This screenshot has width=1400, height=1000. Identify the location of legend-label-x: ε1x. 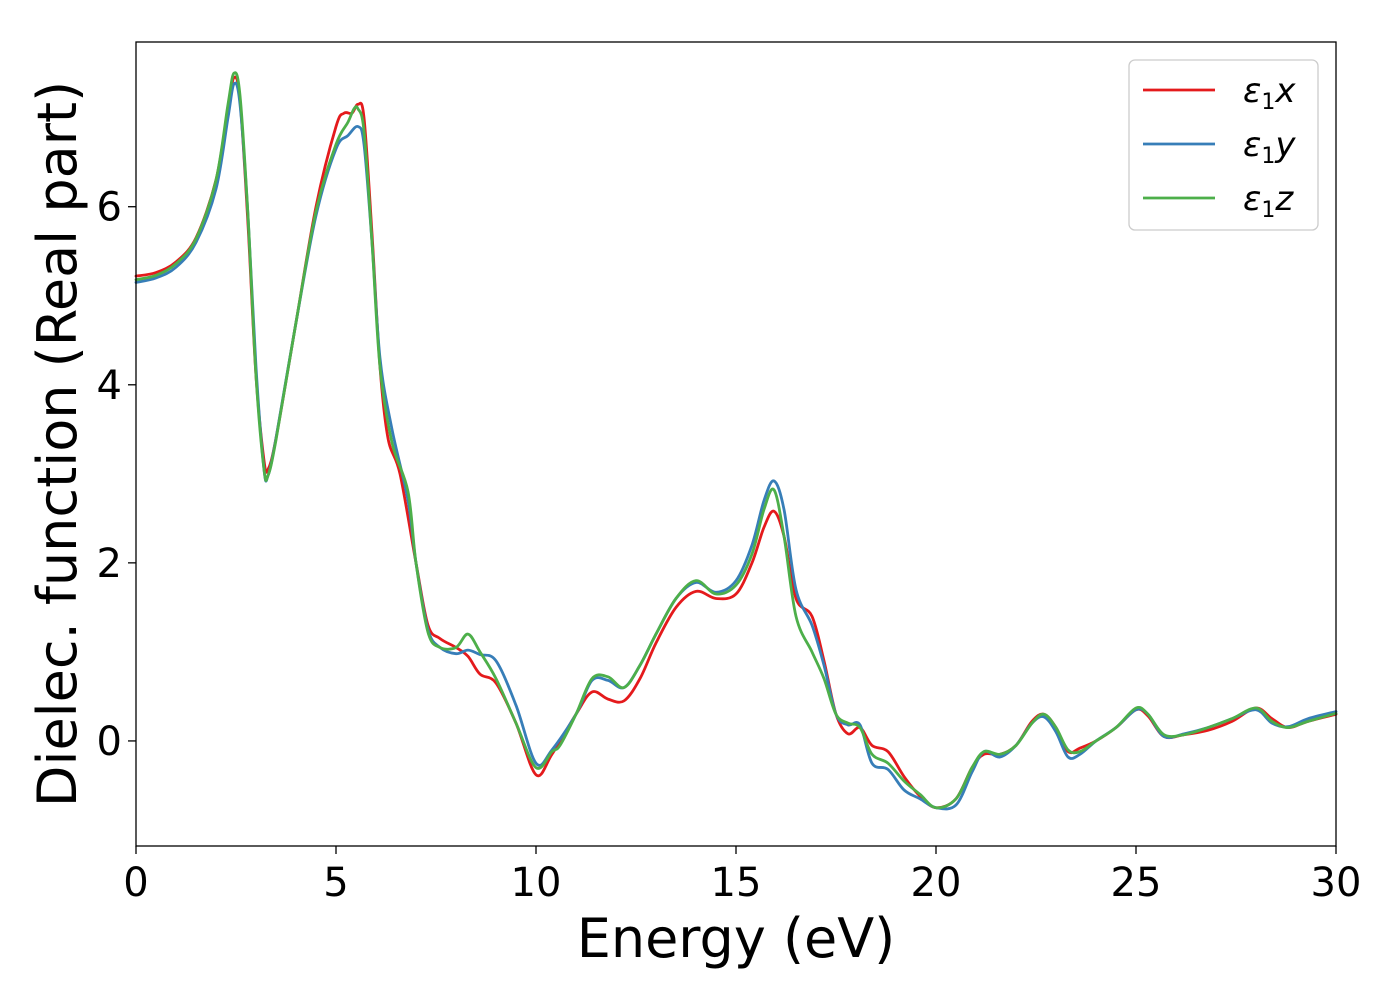
(1269, 93).